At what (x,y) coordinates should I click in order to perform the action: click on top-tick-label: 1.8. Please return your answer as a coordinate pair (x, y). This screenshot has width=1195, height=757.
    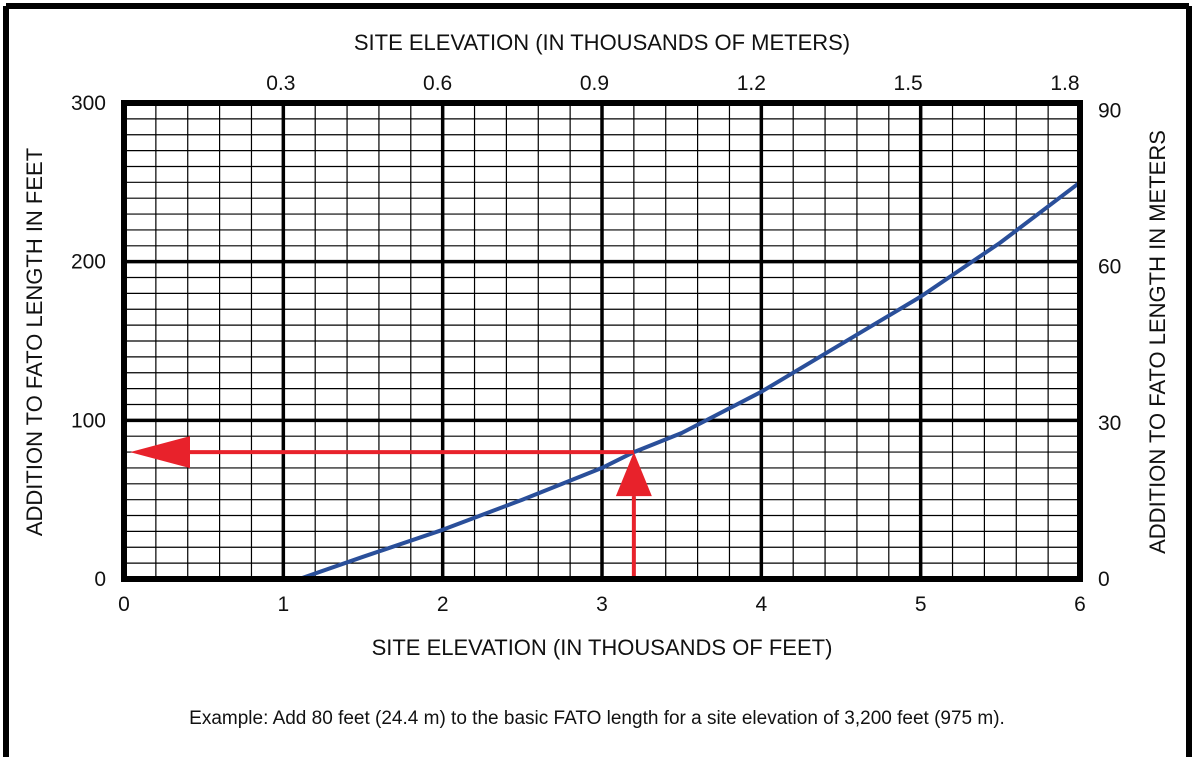
    Looking at the image, I should click on (1064, 83).